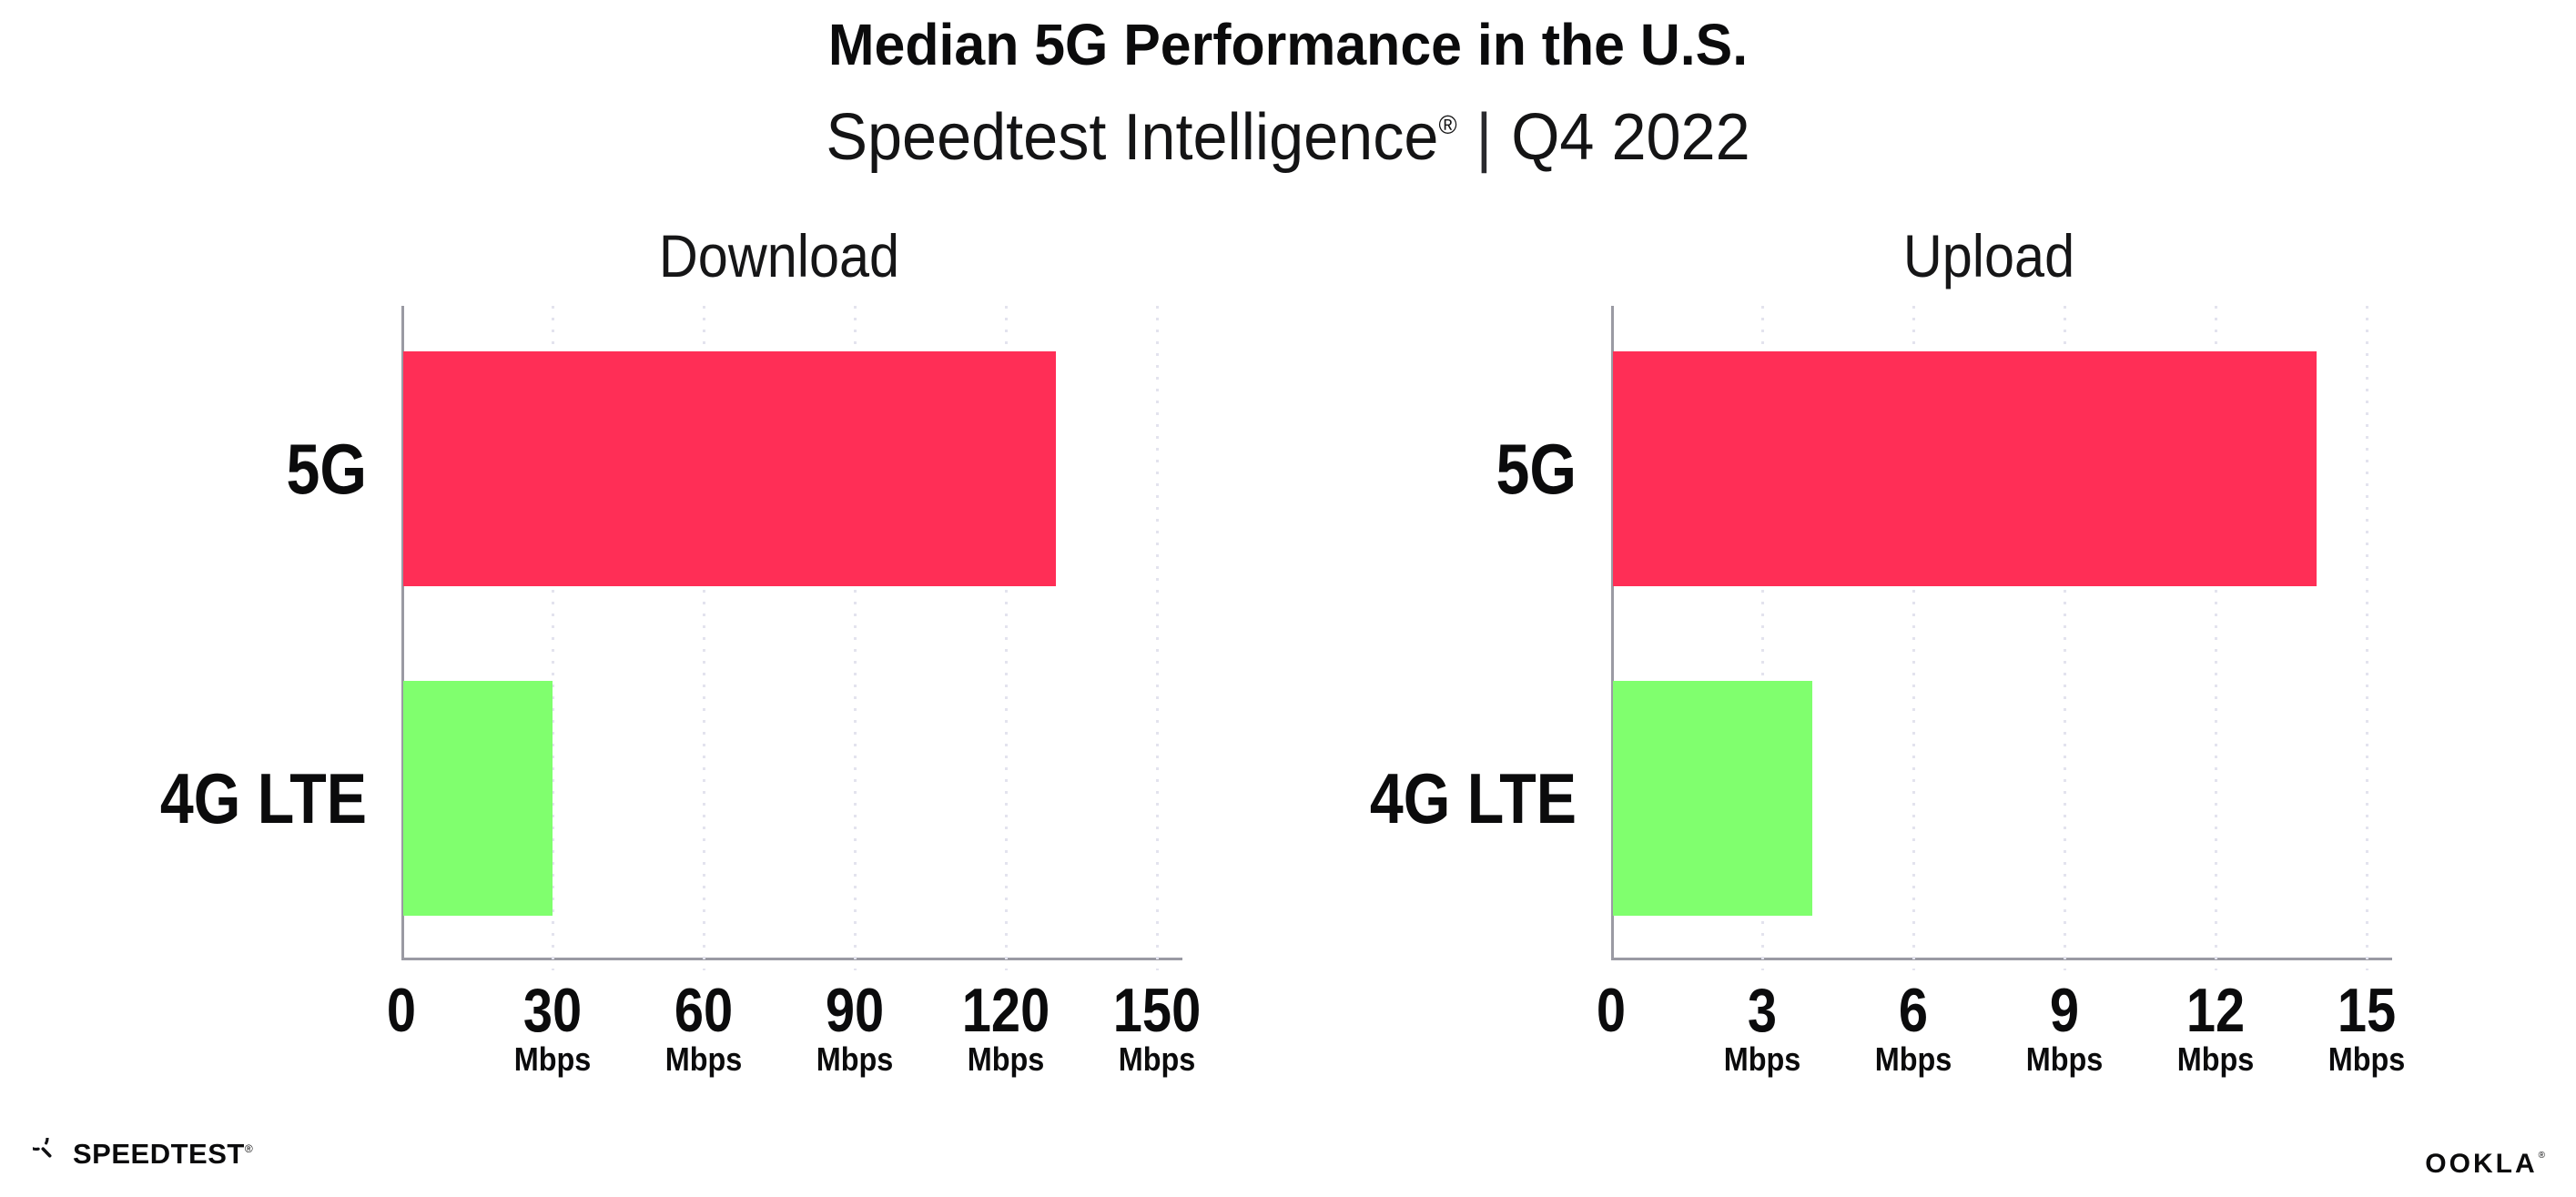  What do you see at coordinates (1913, 1059) in the screenshot?
I see `xtick-unit-upload-6: Mbps` at bounding box center [1913, 1059].